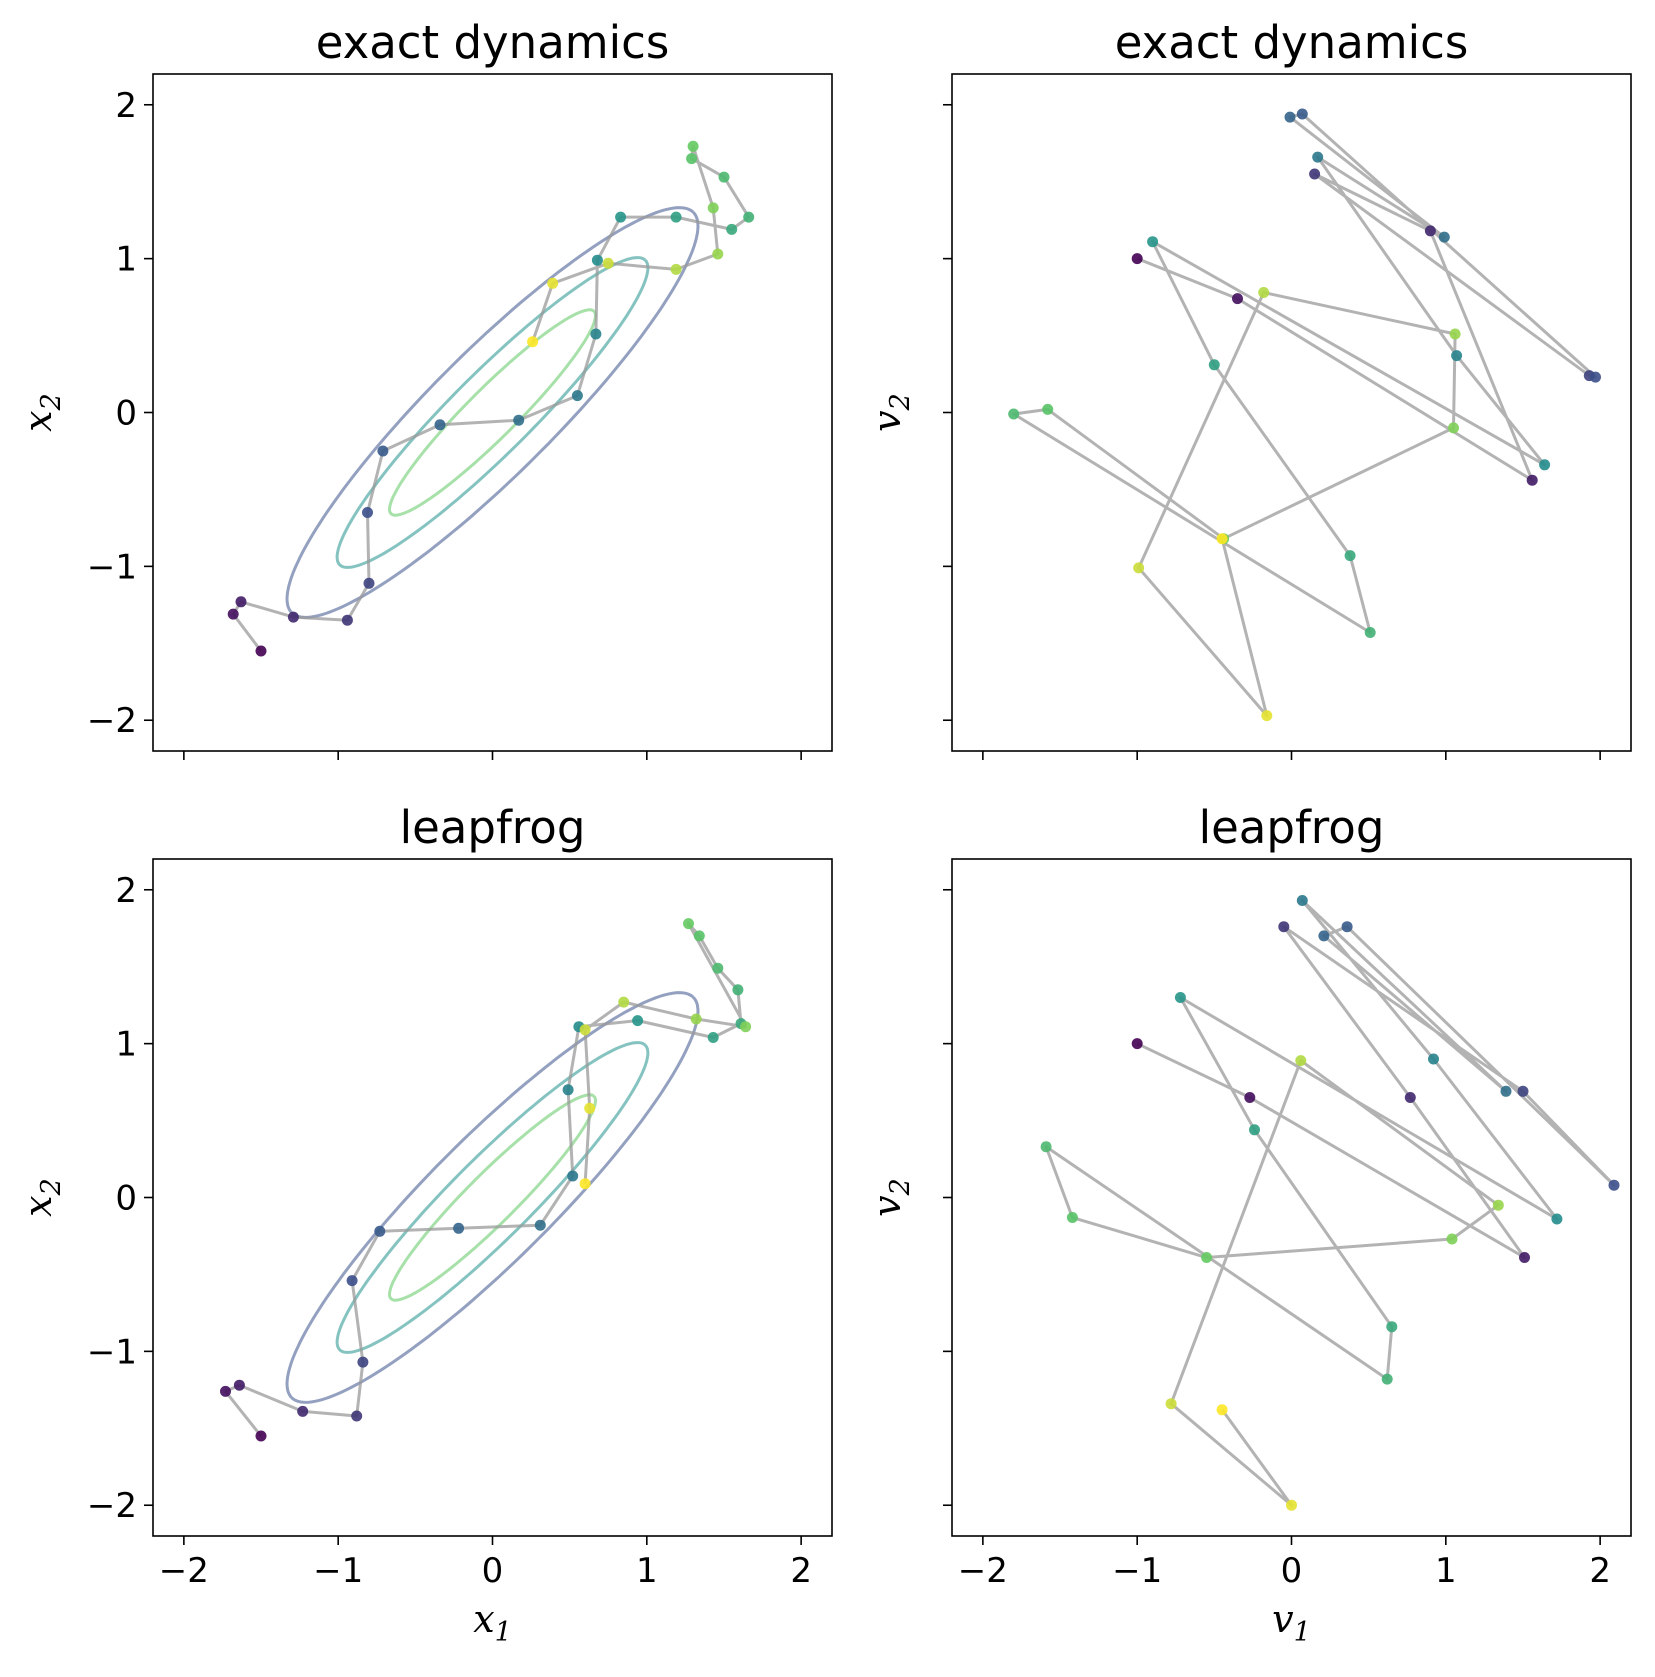 The image size is (1655, 1677). I want to click on contour-line, so click(492, 412).